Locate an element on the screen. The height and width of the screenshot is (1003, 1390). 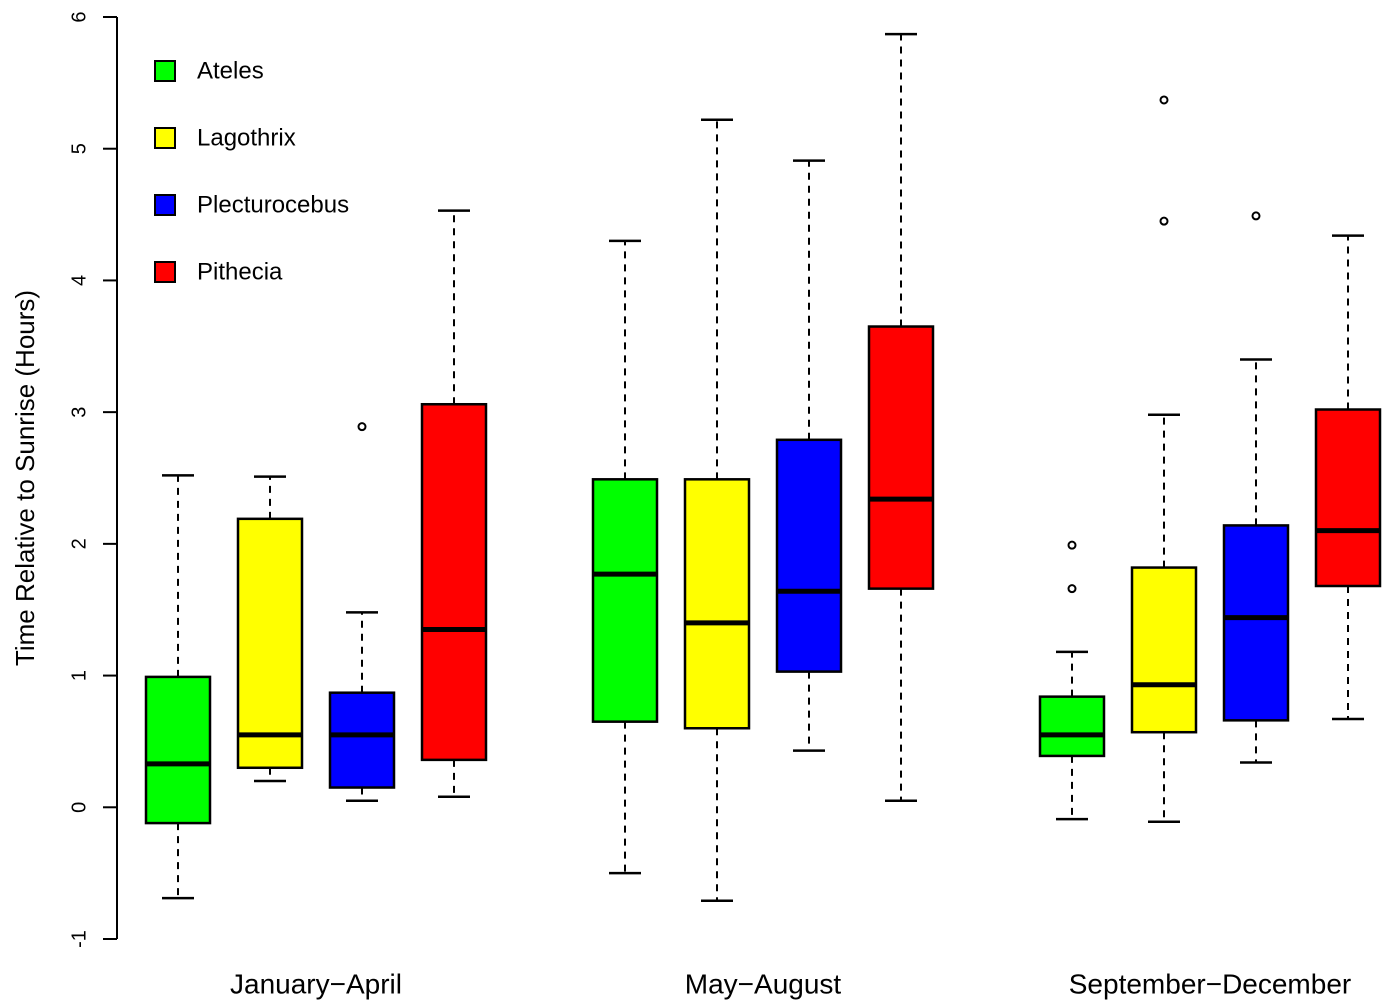
y-tick-label: 5 is located at coordinates (79, 148).